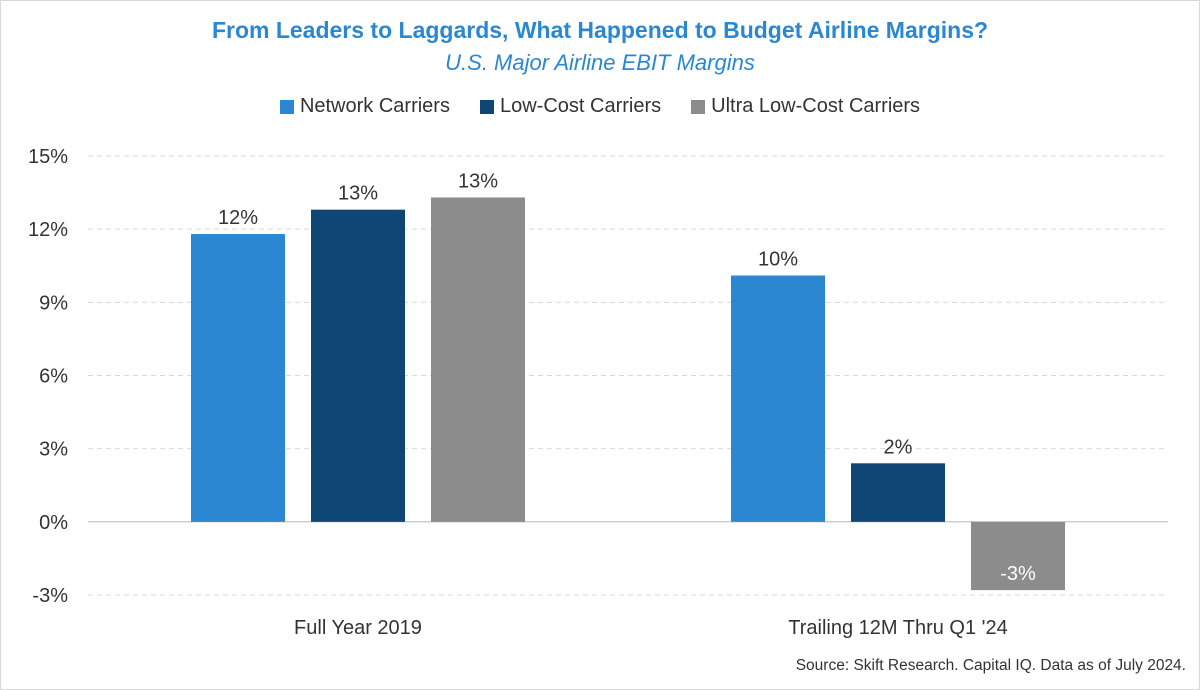 Image resolution: width=1200 pixels, height=690 pixels. What do you see at coordinates (580, 106) in the screenshot?
I see `legend-label-low-cost-carriers: Low-Cost Carriers` at bounding box center [580, 106].